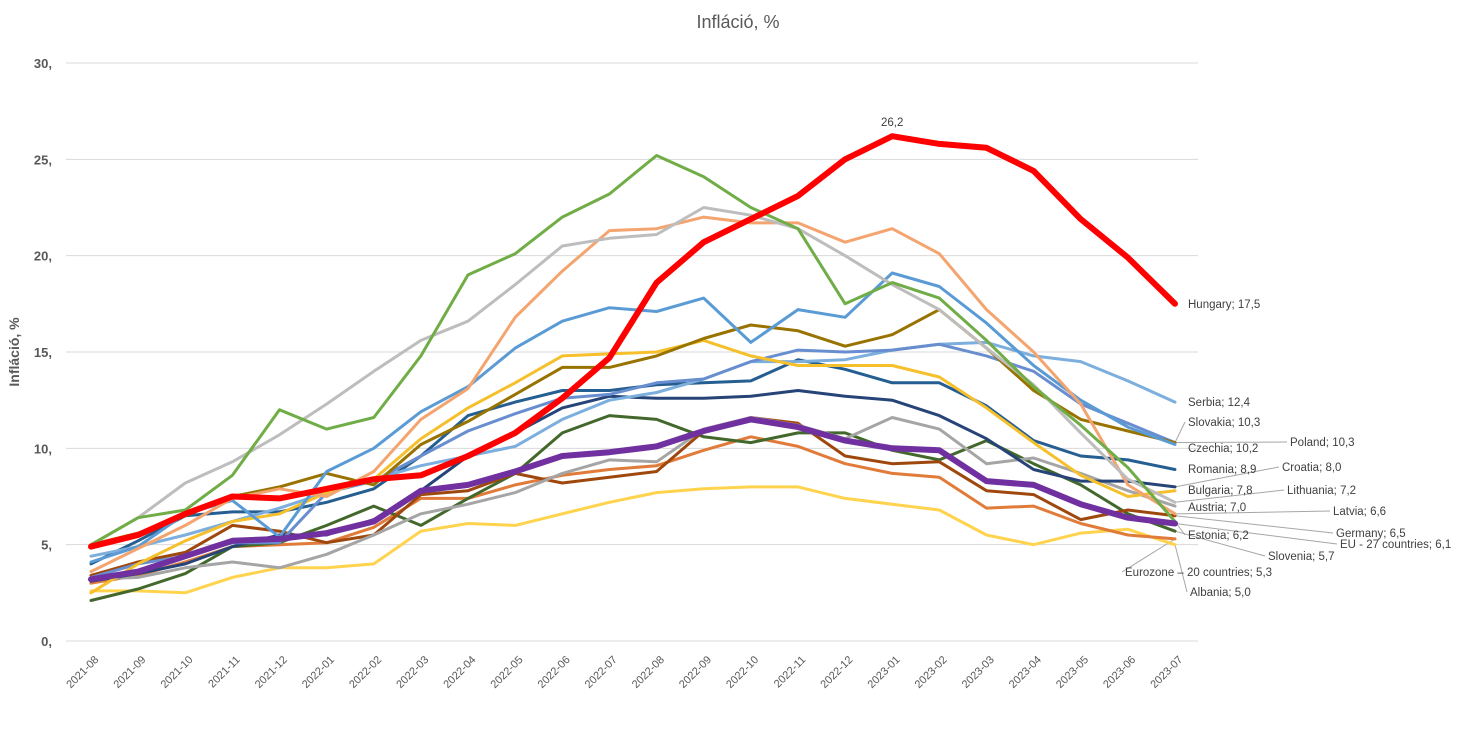 The height and width of the screenshot is (731, 1468). I want to click on x-tick-label: 2023-03, so click(978, 672).